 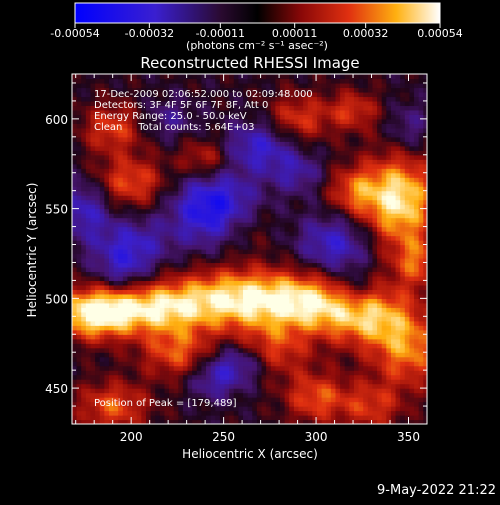 What do you see at coordinates (56, 299) in the screenshot?
I see `y-tick-label: 500` at bounding box center [56, 299].